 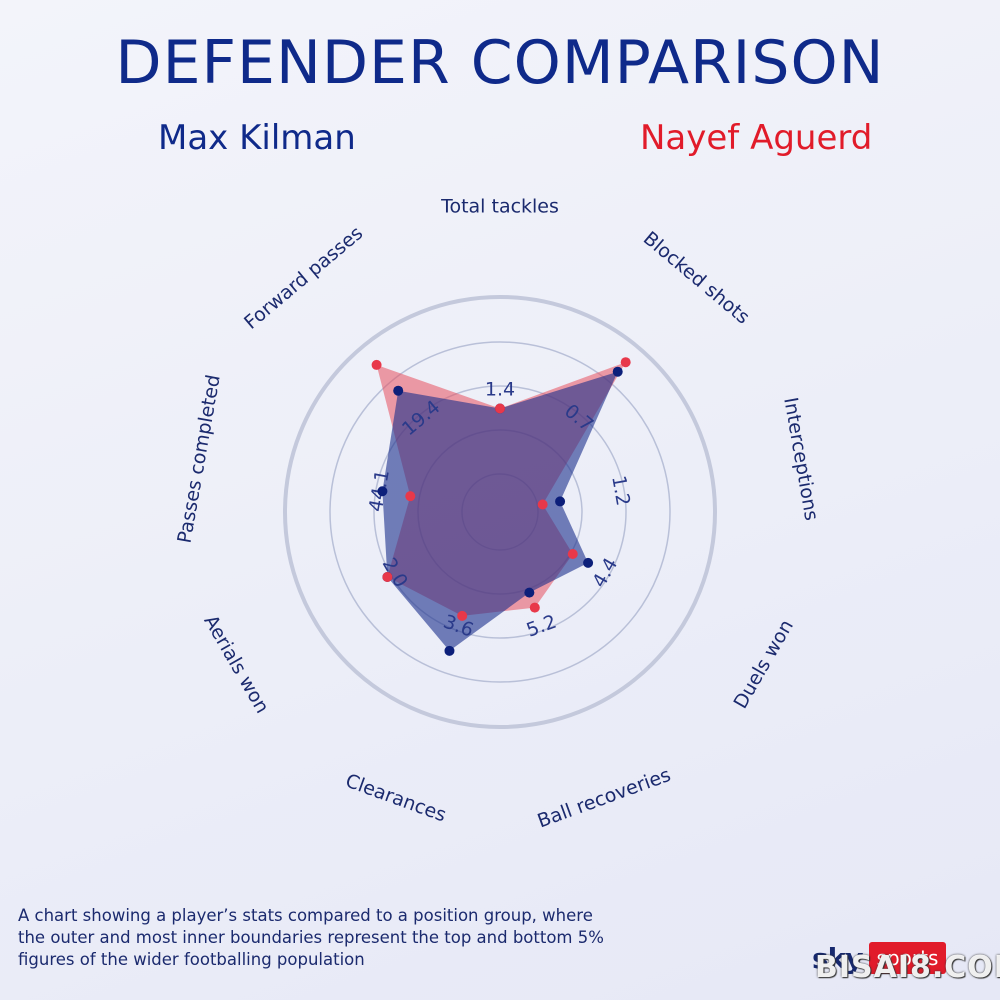 I want to click on axis-value-label: 1.4, so click(x=500, y=390).